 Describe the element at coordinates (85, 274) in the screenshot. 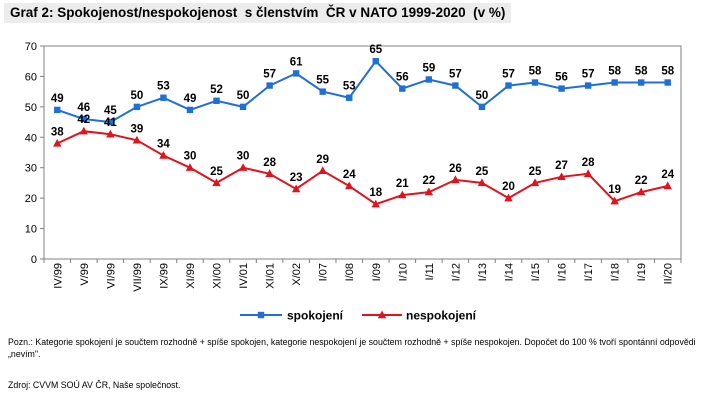

I see `x-tick-label: V/99` at that location.